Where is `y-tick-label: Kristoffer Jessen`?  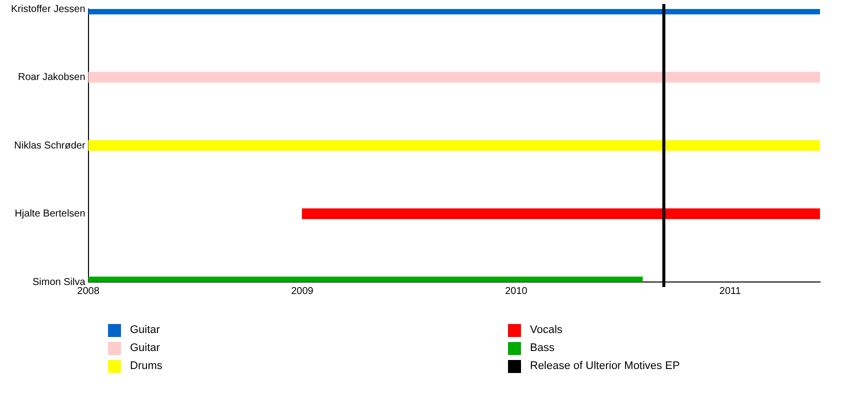 y-tick-label: Kristoffer Jessen is located at coordinates (48, 9).